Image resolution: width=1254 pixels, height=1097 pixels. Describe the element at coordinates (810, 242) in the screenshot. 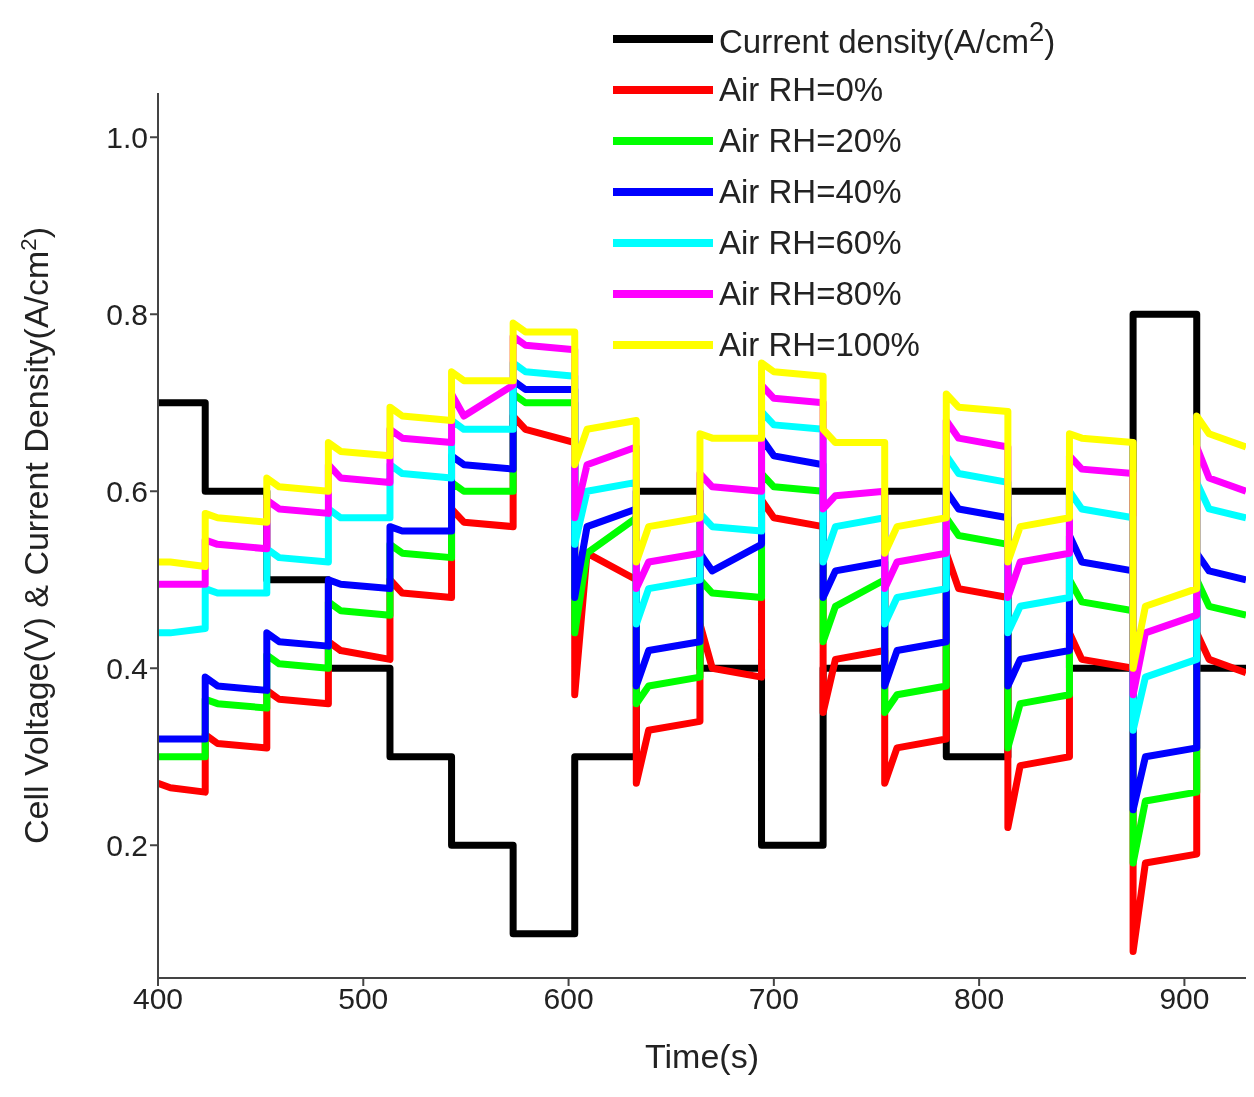

I see `legend-label: Air RH=60%` at that location.